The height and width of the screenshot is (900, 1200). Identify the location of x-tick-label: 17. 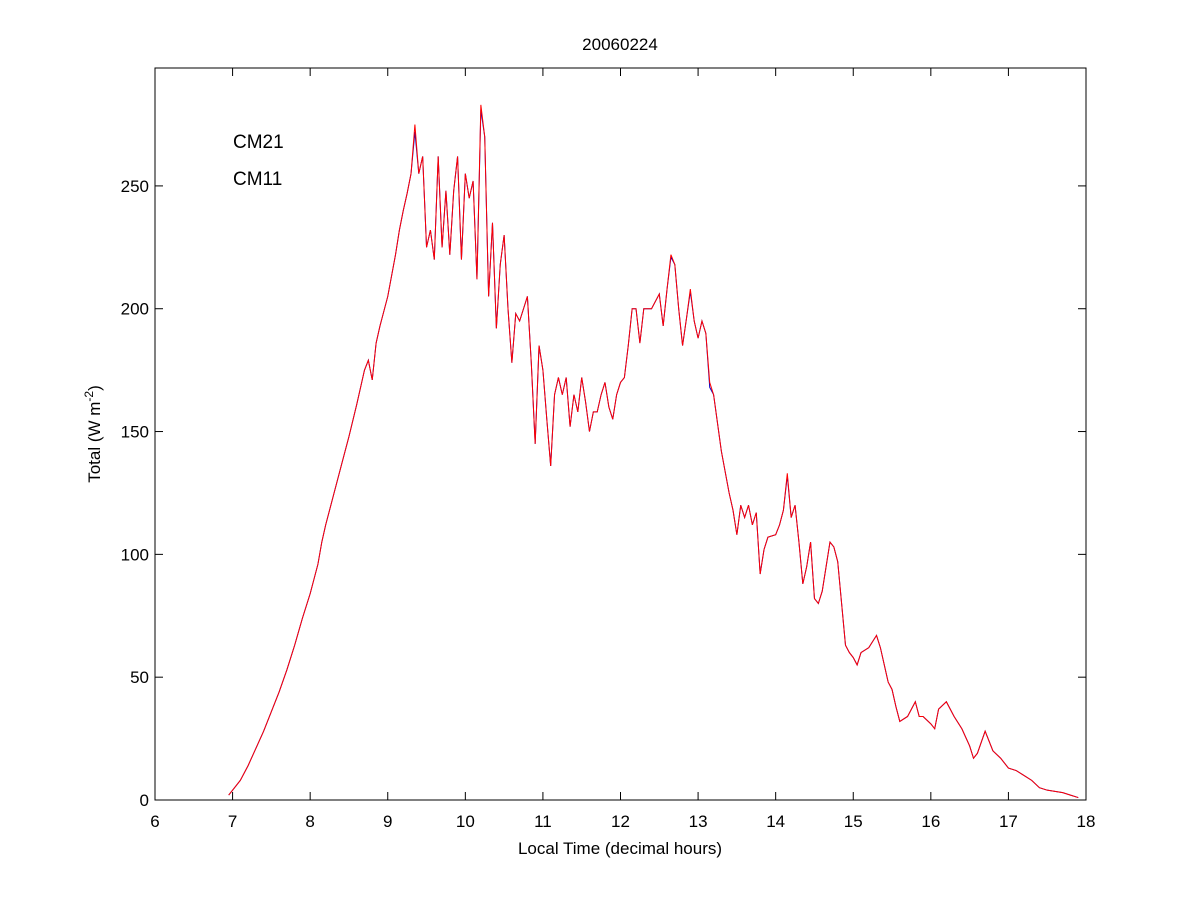
(1008, 821).